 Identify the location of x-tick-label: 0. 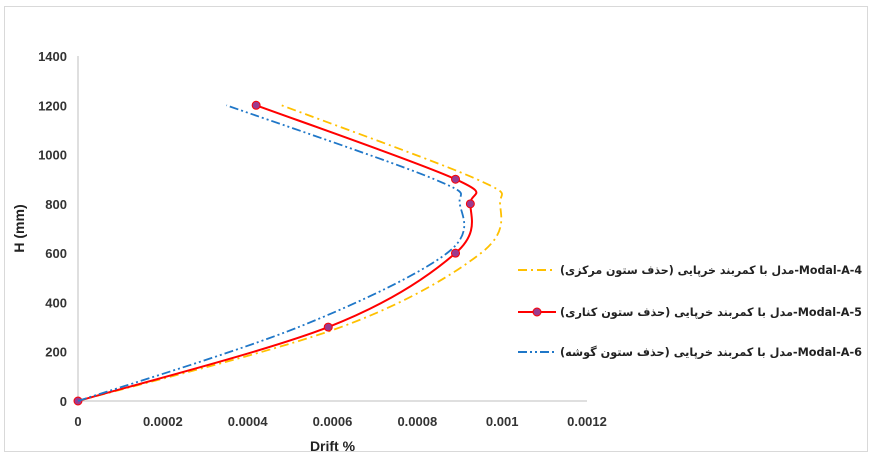
(77, 421).